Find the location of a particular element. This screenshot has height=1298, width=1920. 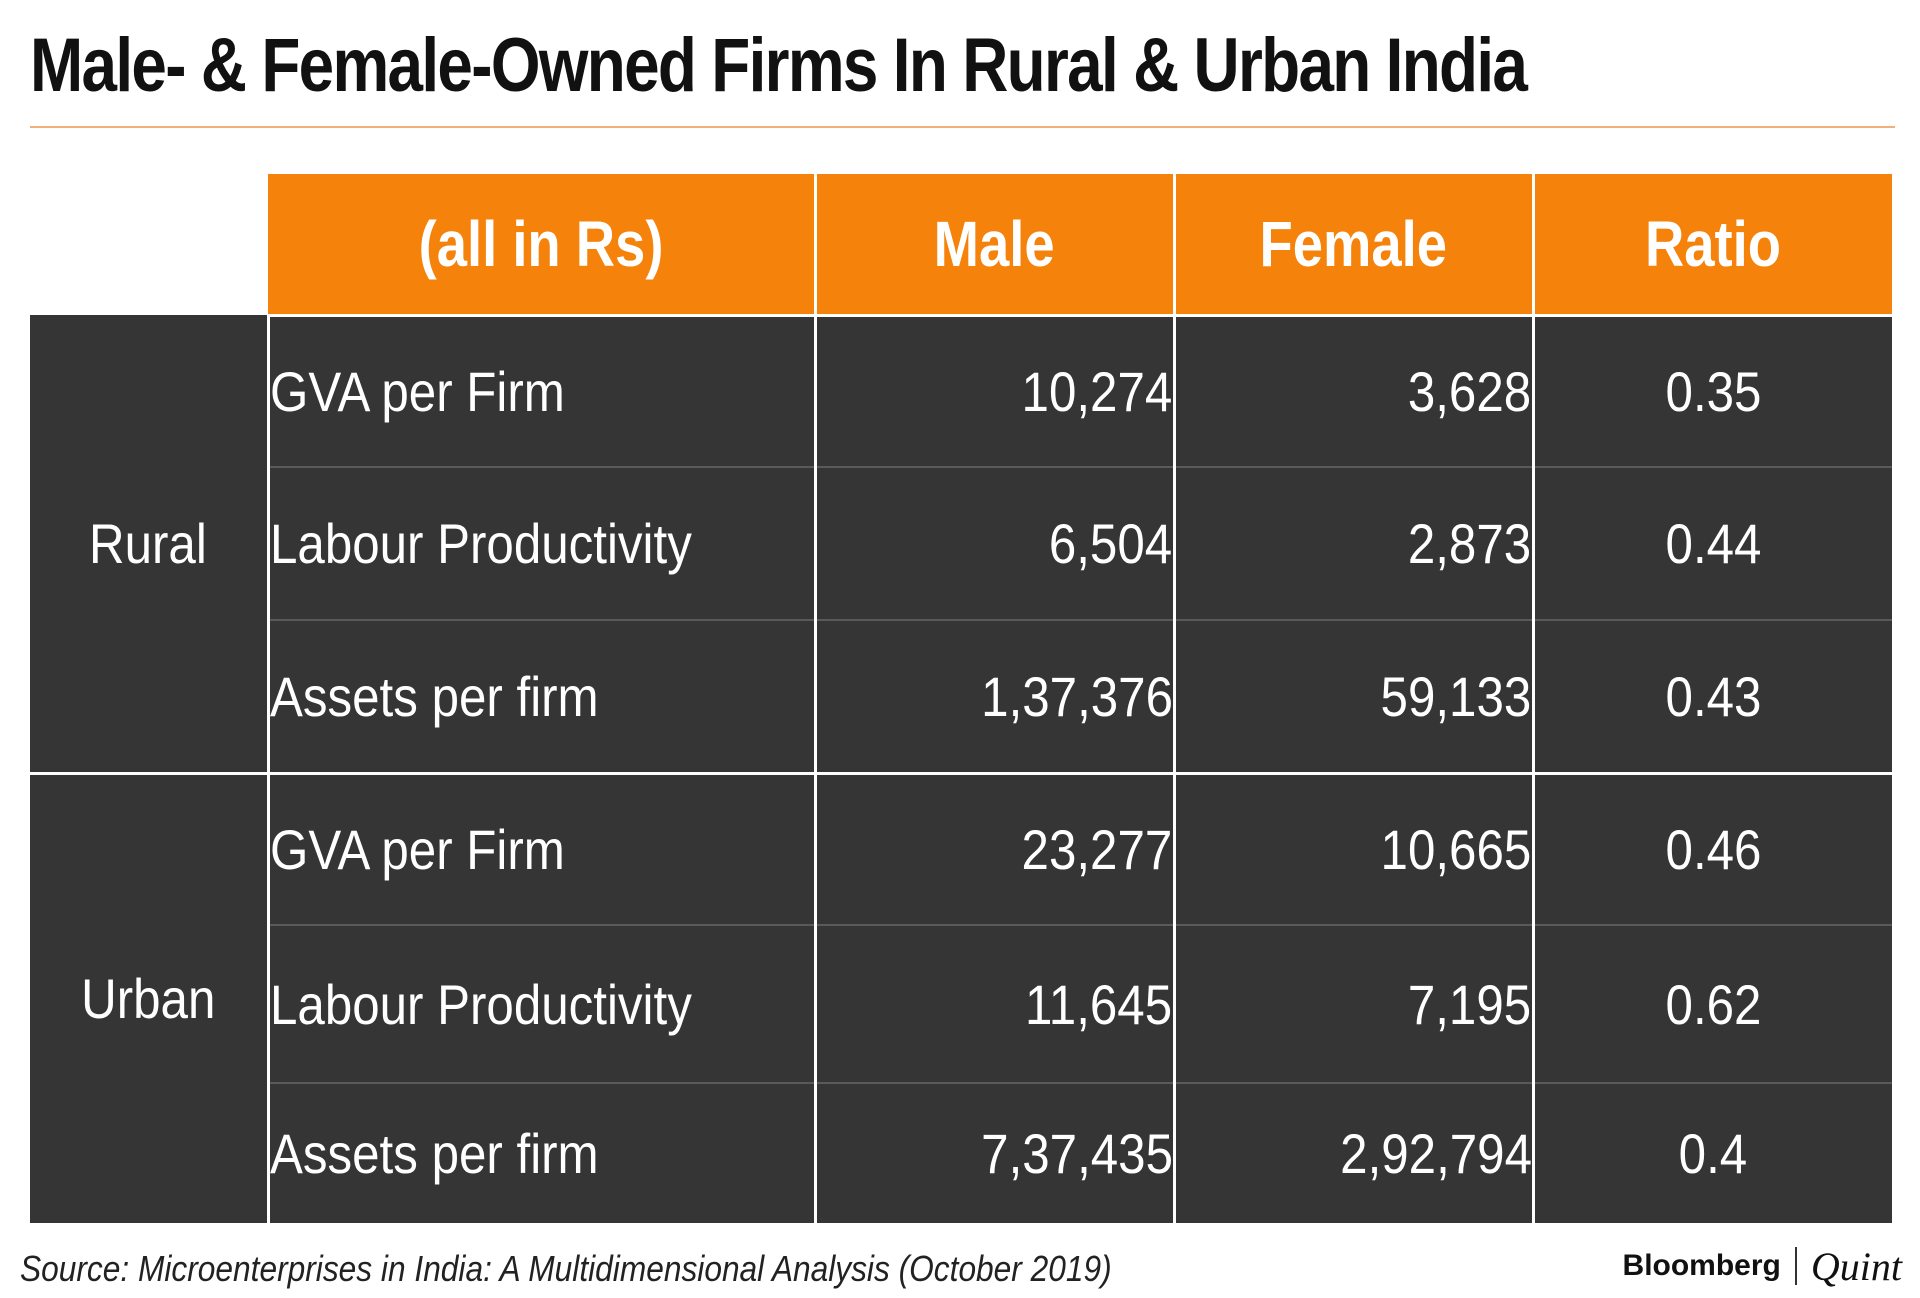

ratio-cell: 0.62 is located at coordinates (1712, 1004).